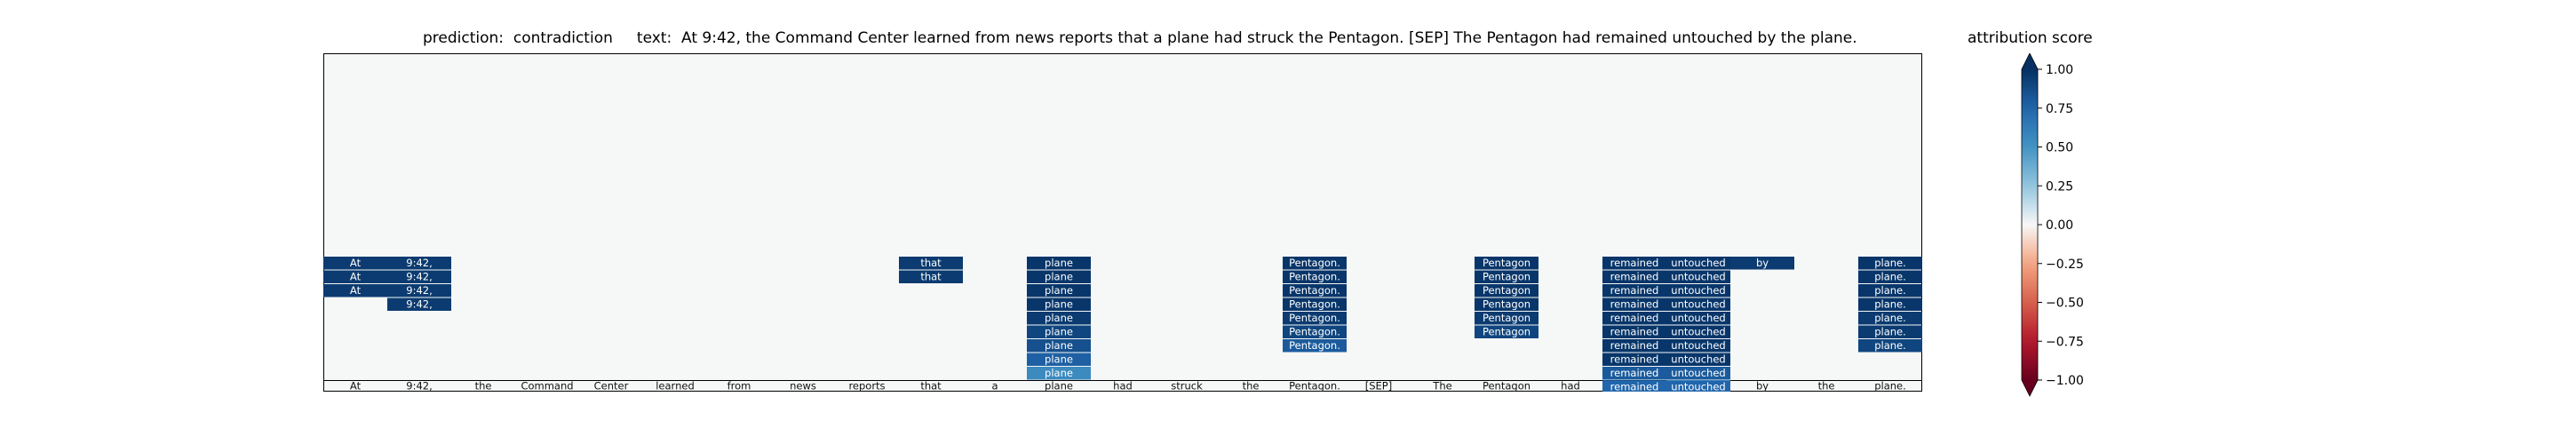  I want to click on stack-cell-label-15-5: Pentagon., so click(1314, 332).